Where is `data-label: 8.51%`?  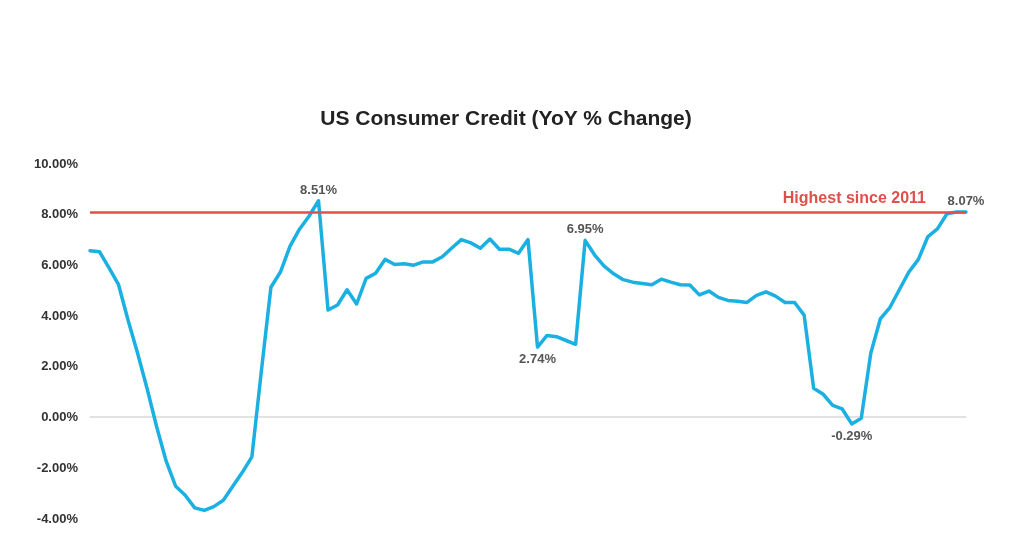
data-label: 8.51% is located at coordinates (319, 189).